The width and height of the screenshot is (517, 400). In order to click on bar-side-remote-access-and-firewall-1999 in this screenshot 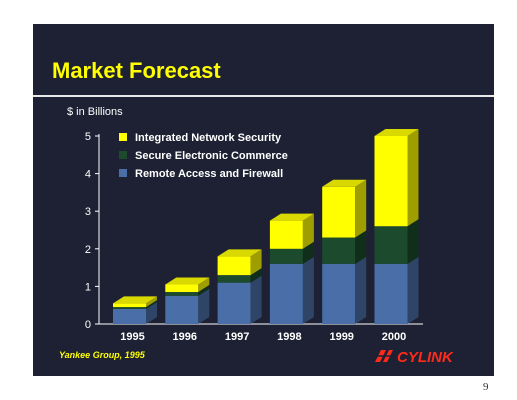, I will do `click(361, 290)`.